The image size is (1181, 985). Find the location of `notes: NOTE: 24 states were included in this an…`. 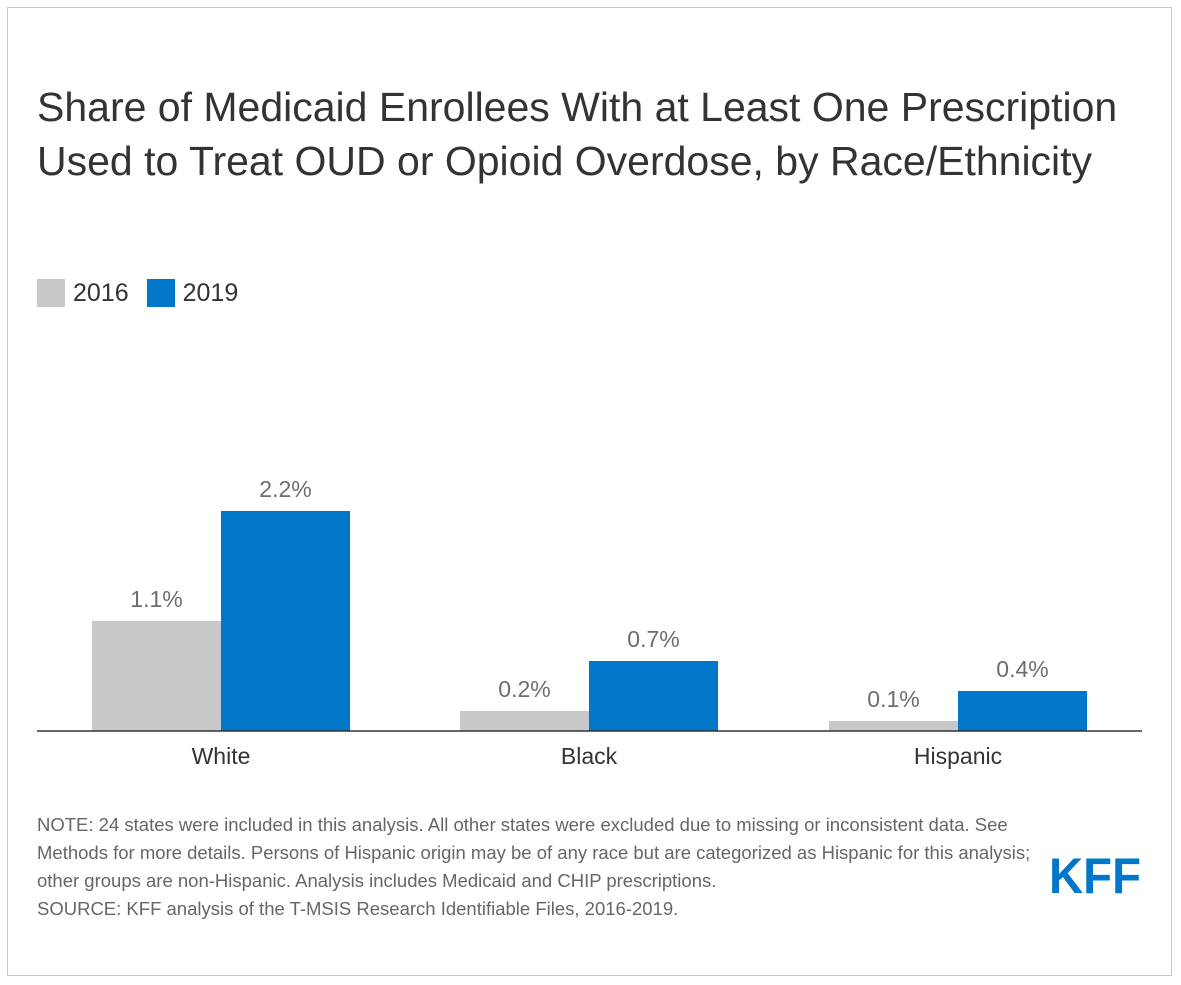

notes: NOTE: 24 states were included in this an… is located at coordinates (537, 867).